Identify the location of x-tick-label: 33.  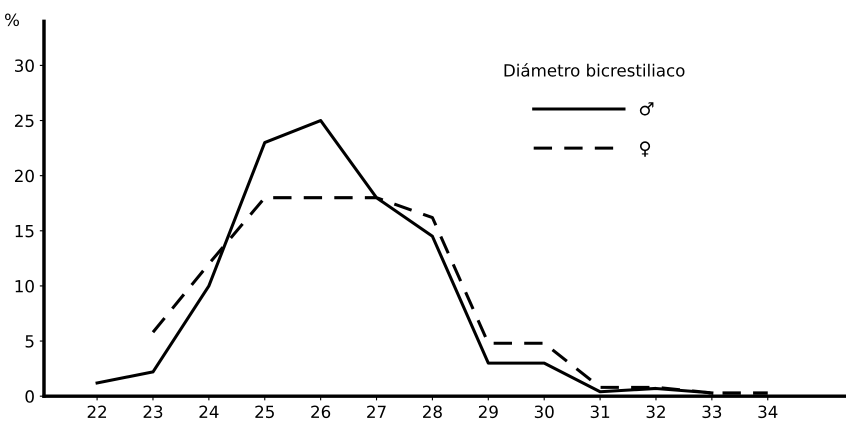
(712, 412).